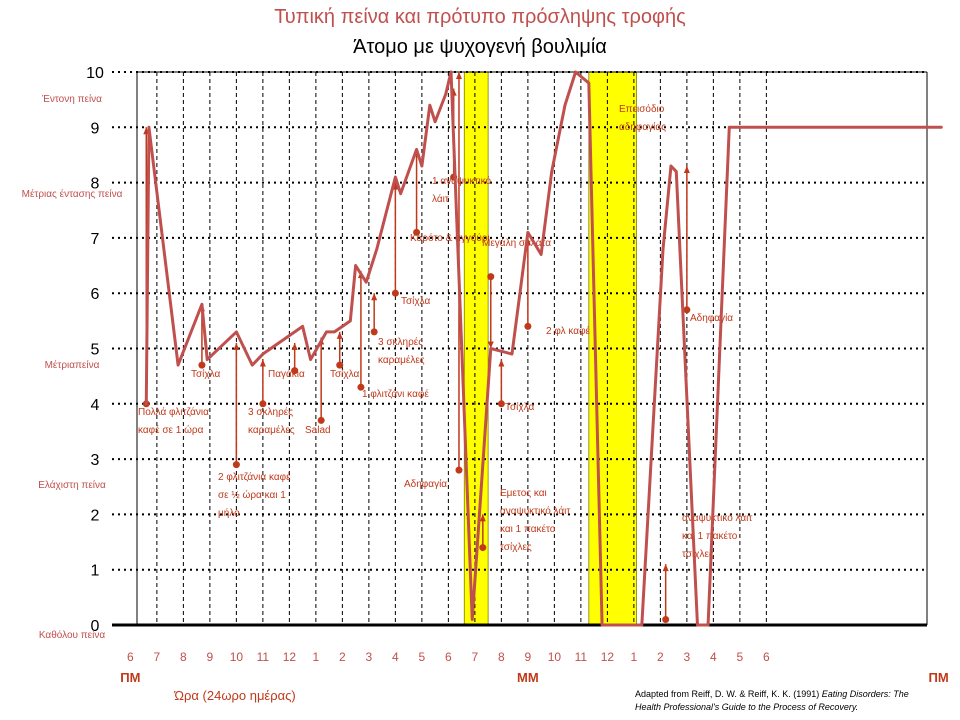 Image resolution: width=960 pixels, height=720 pixels. I want to click on annotation-label-line: αδηφαγίας, so click(642, 127).